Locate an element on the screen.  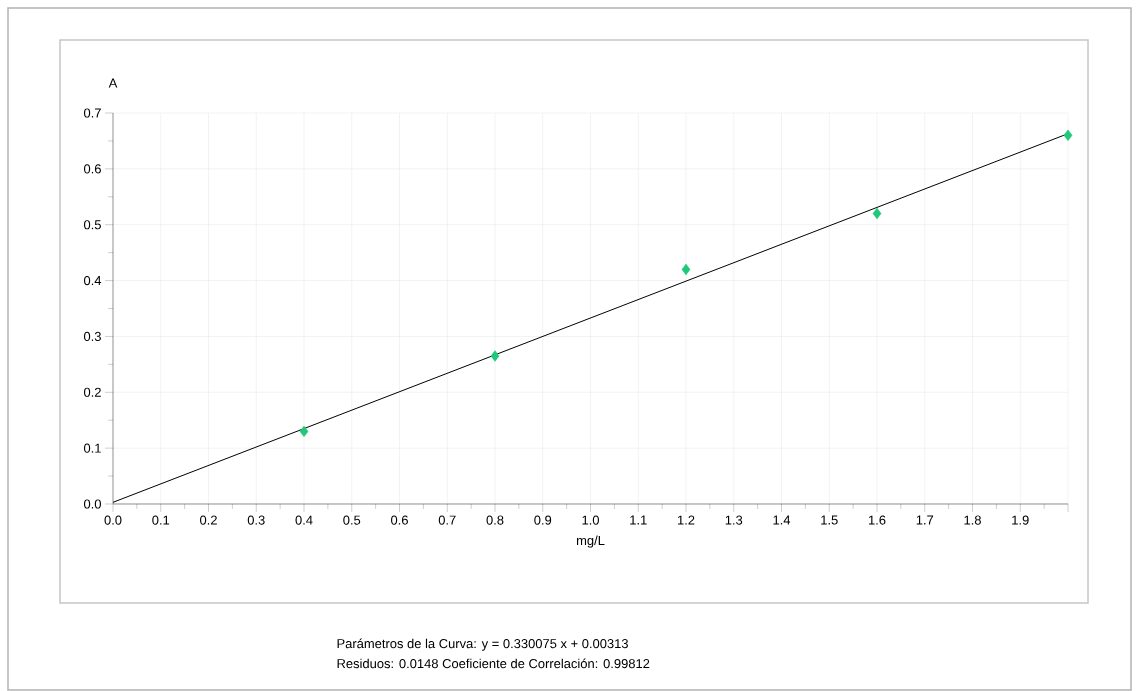
text: Residuos: 0.0148 Coeficiente de Correlación: 0.99812 is located at coordinates (493, 663).